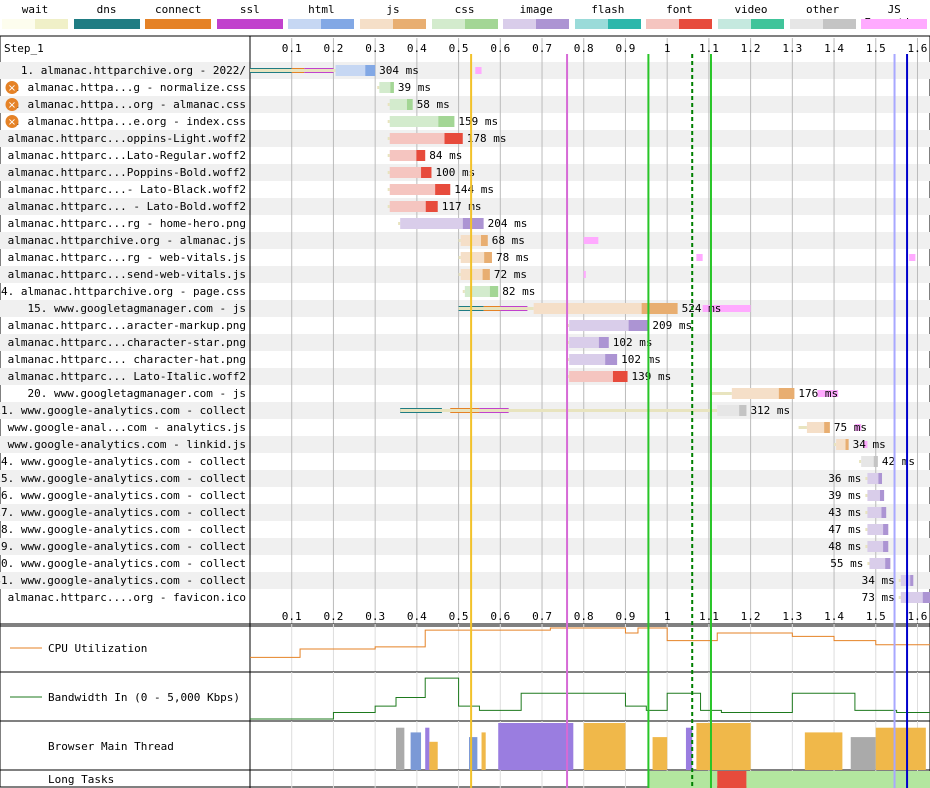 This screenshot has height=788, width=930. Describe the element at coordinates (35, 9) in the screenshot. I see `legend-label: wait` at that location.